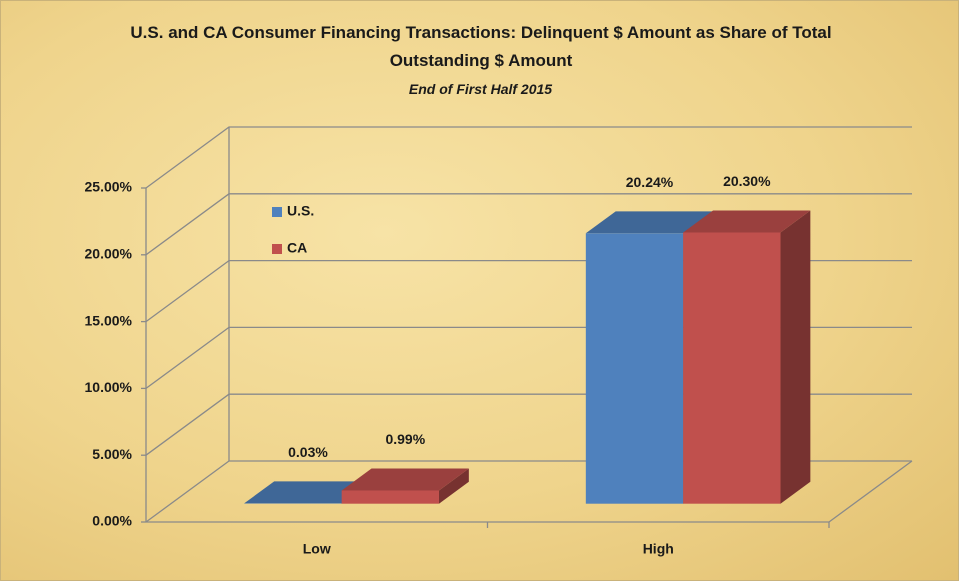  What do you see at coordinates (658, 549) in the screenshot?
I see `x-tick-label: High` at bounding box center [658, 549].